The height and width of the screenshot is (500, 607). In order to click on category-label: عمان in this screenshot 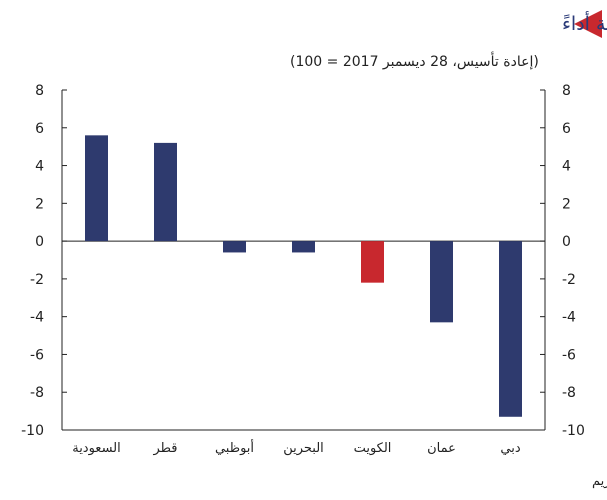, I will do `click(441, 448)`.